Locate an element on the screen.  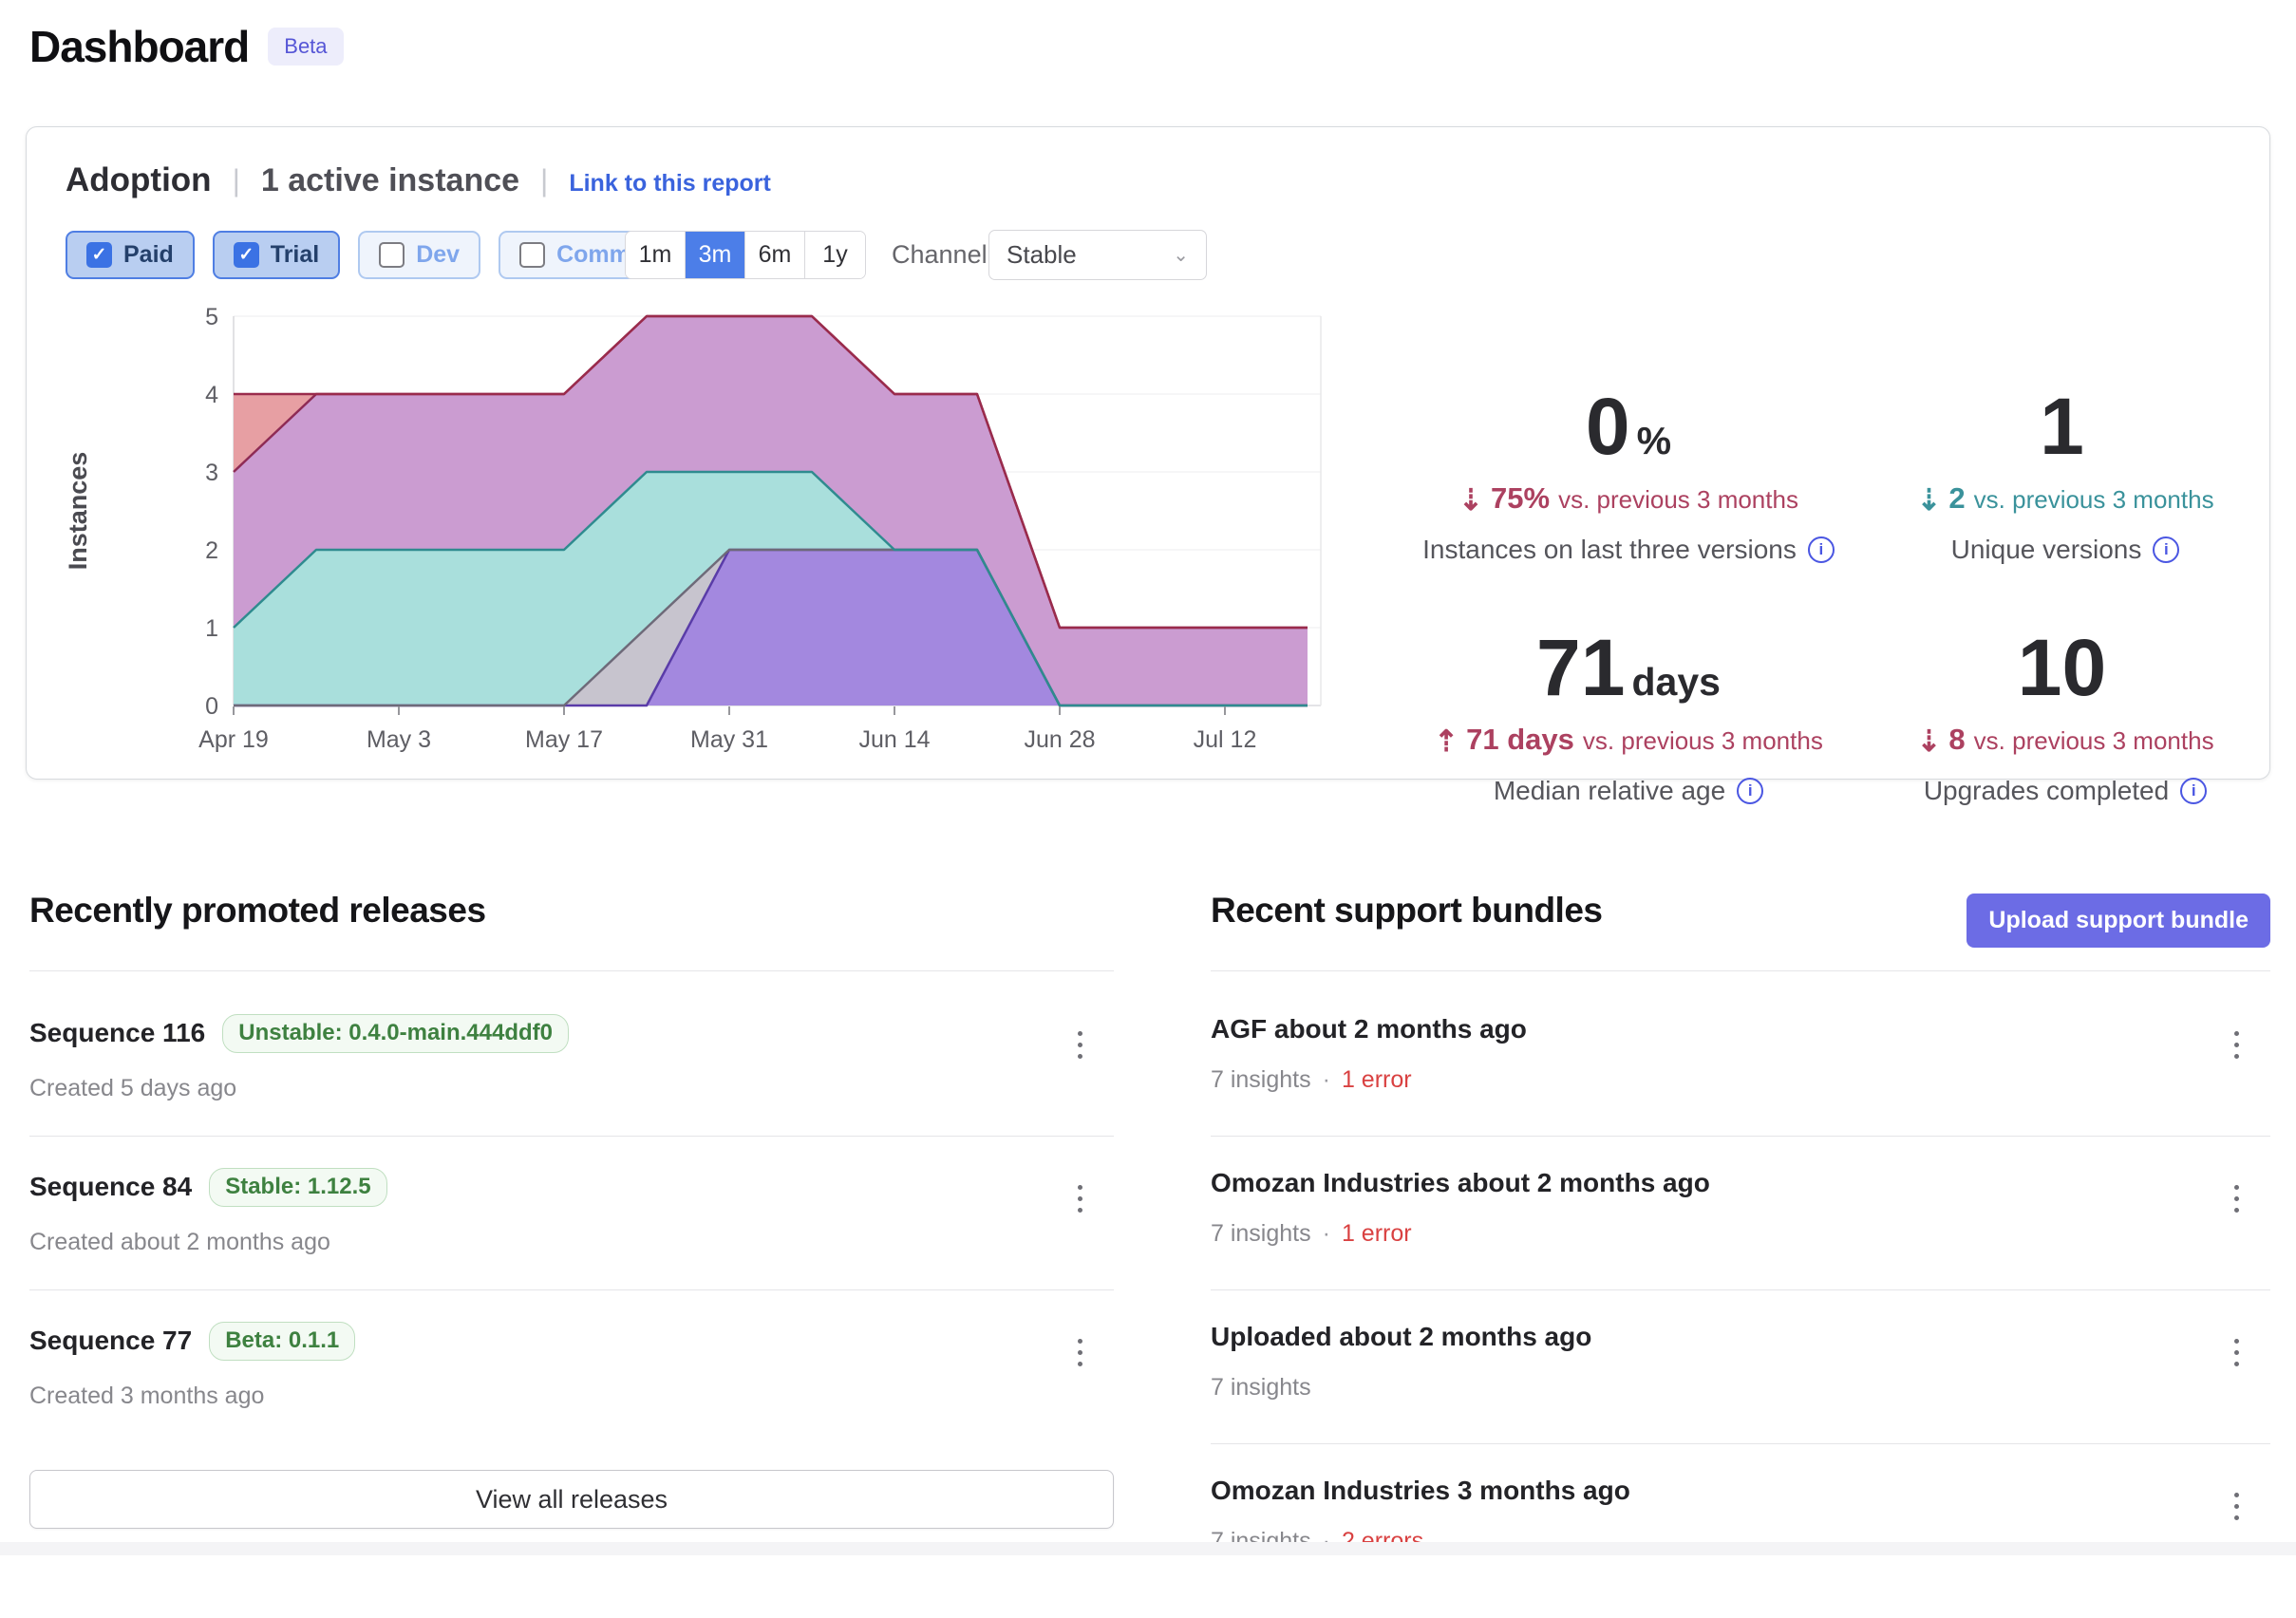
page-header: Dashboard Beta is located at coordinates (186, 46).